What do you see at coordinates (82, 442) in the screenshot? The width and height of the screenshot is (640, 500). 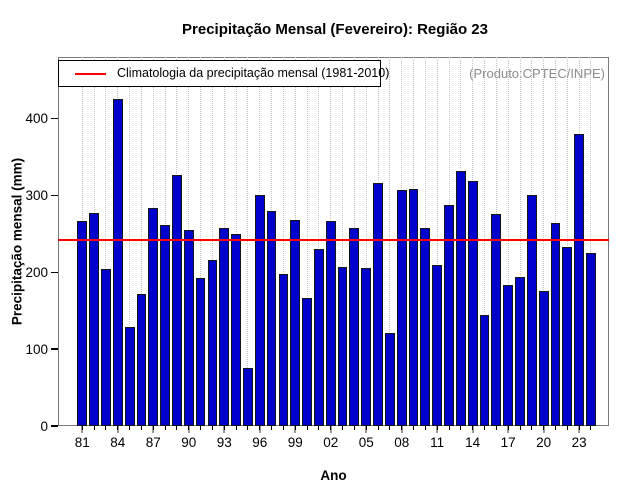 I see `x-tick-label: 81` at bounding box center [82, 442].